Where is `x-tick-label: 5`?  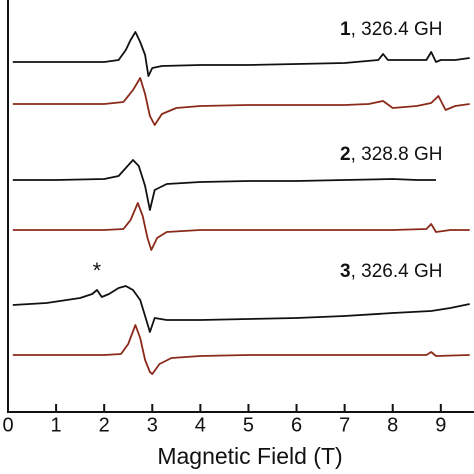 x-tick-label: 5 is located at coordinates (248, 425).